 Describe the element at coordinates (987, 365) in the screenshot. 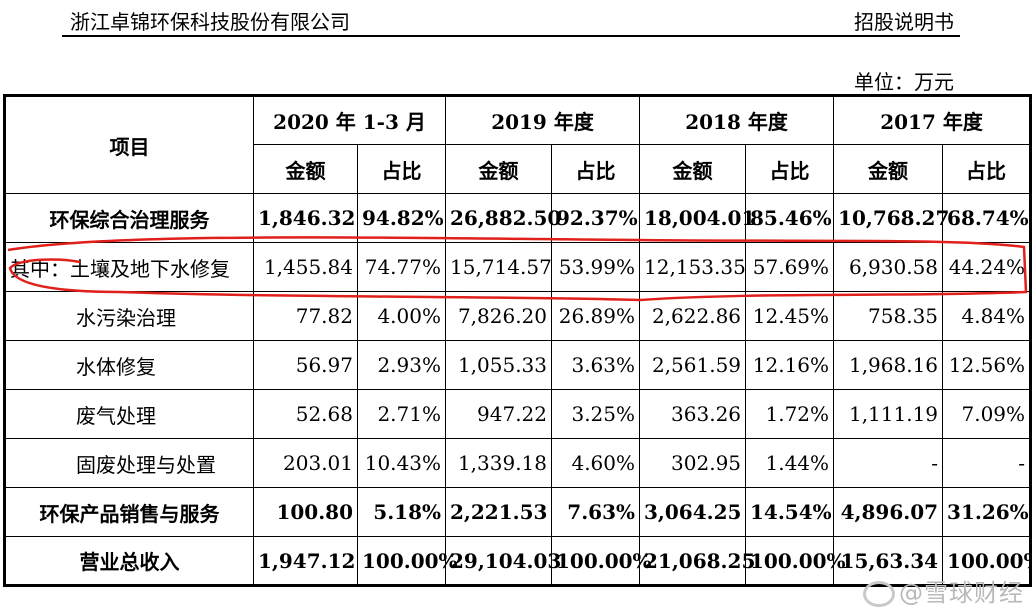

I see `ratio-cell: 12.56%` at that location.